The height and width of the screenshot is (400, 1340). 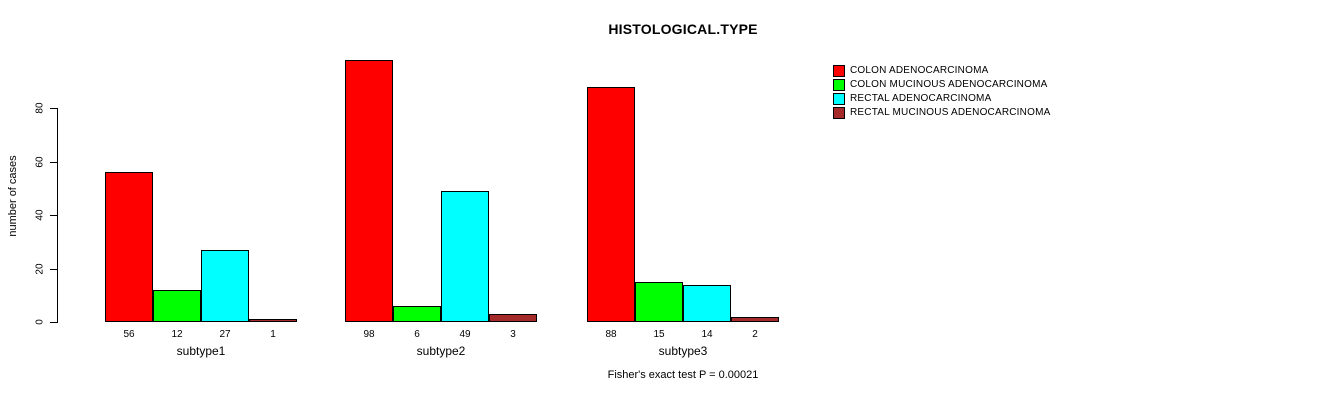 What do you see at coordinates (659, 334) in the screenshot?
I see `bar-value-label: 15` at bounding box center [659, 334].